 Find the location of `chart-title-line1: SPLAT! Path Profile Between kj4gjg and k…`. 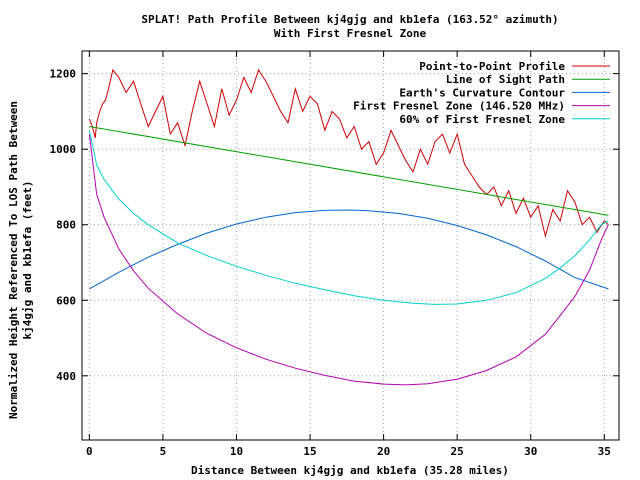

chart-title-line1: SPLAT! Path Profile Between kj4gjg and k… is located at coordinates (349, 19).